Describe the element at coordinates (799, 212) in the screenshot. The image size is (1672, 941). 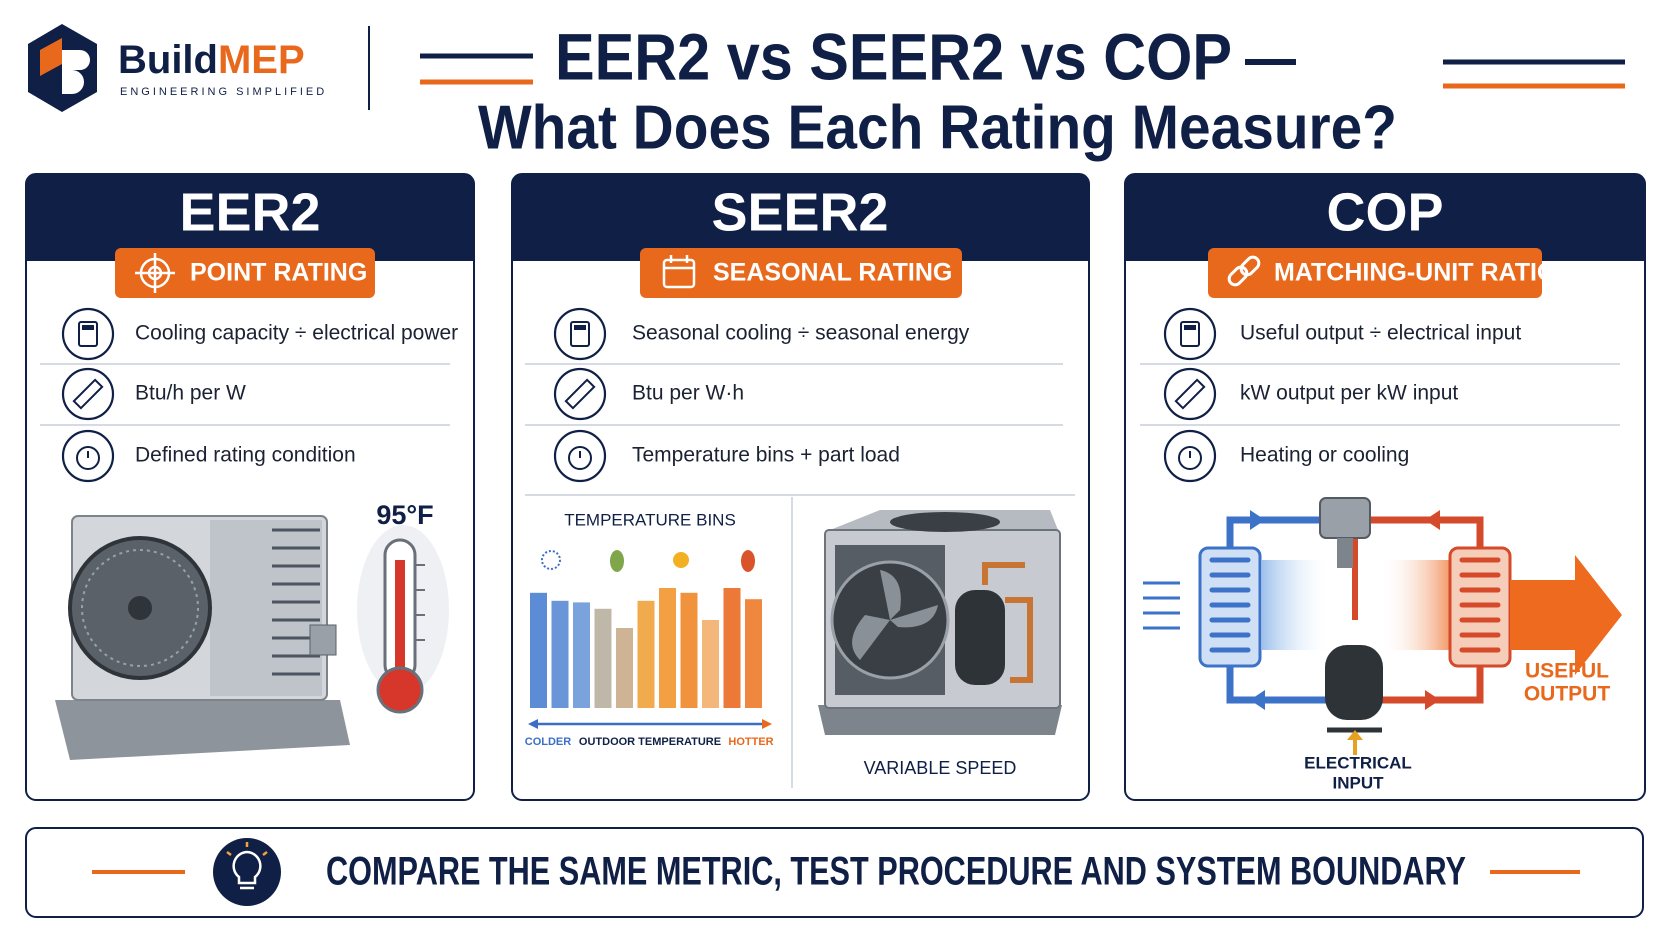
I see `card-title: SEER2` at that location.